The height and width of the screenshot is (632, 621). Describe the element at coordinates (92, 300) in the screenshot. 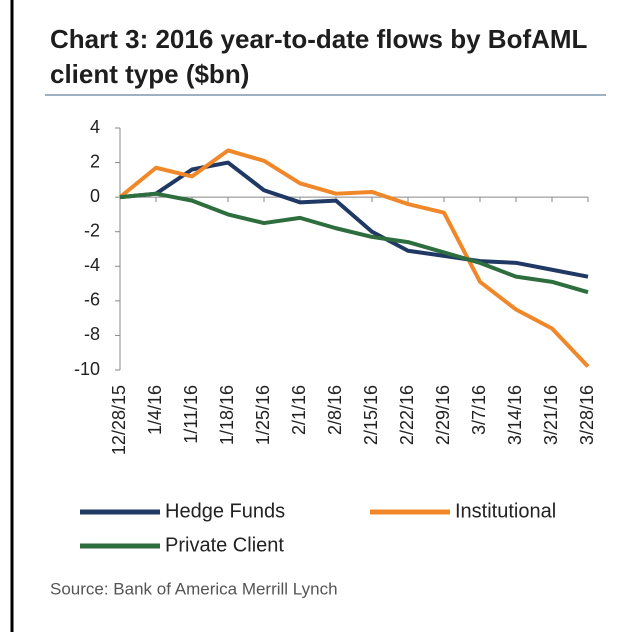

I see `y-tick-label: -6` at that location.